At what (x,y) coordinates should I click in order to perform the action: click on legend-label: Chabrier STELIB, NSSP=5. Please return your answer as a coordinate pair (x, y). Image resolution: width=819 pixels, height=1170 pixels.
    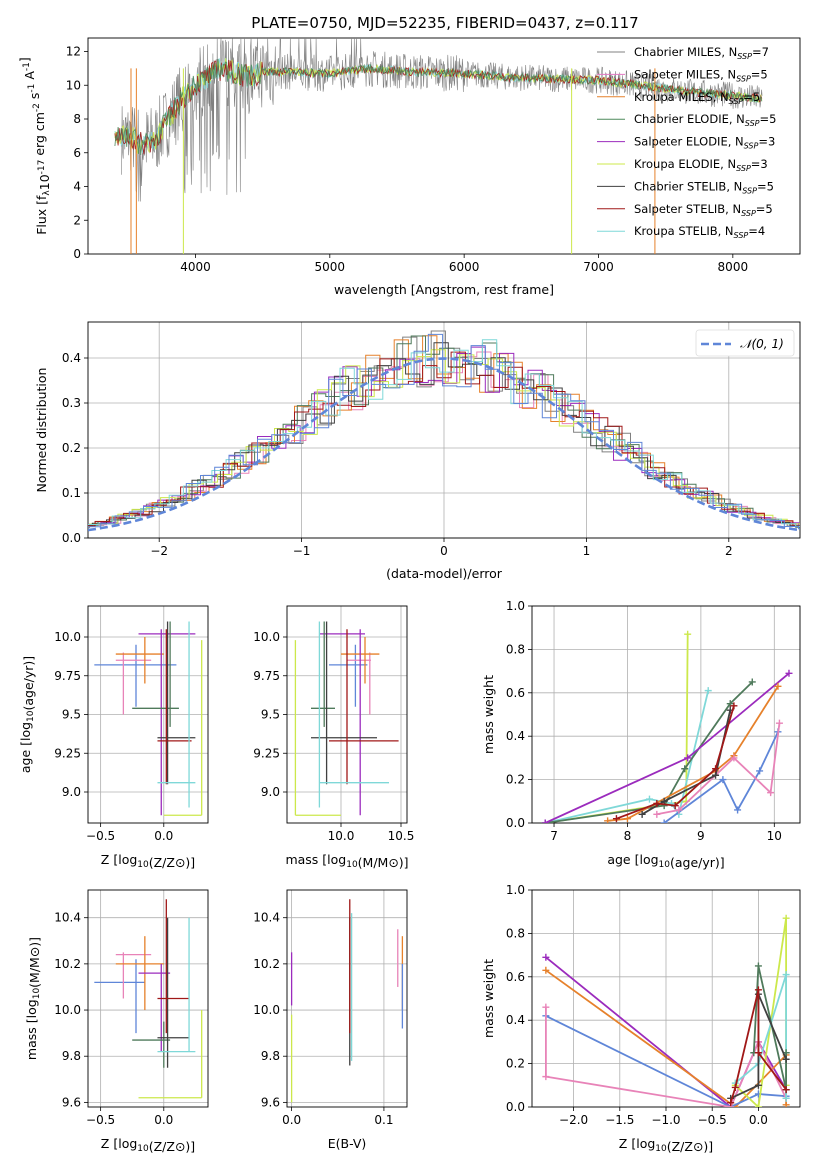
    Looking at the image, I should click on (704, 187).